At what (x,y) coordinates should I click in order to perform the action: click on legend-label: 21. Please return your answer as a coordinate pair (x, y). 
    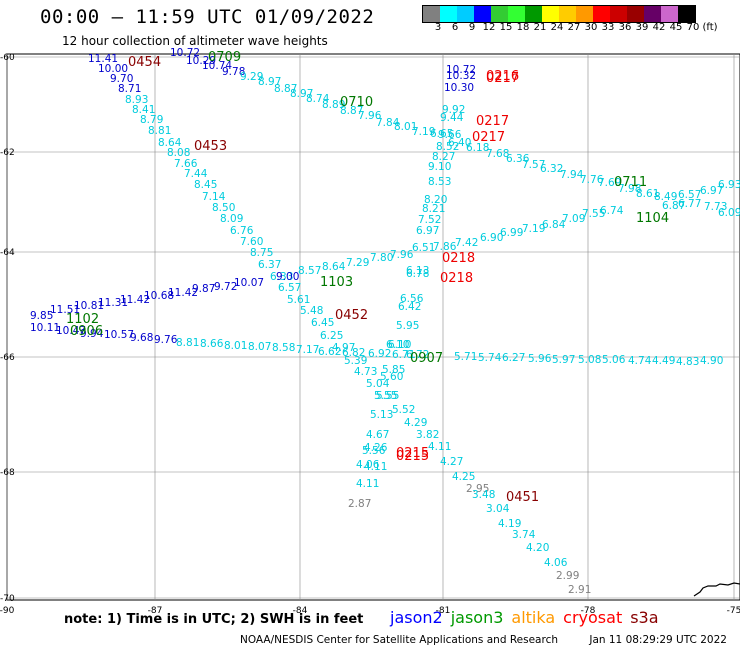
    Looking at the image, I should click on (540, 27).